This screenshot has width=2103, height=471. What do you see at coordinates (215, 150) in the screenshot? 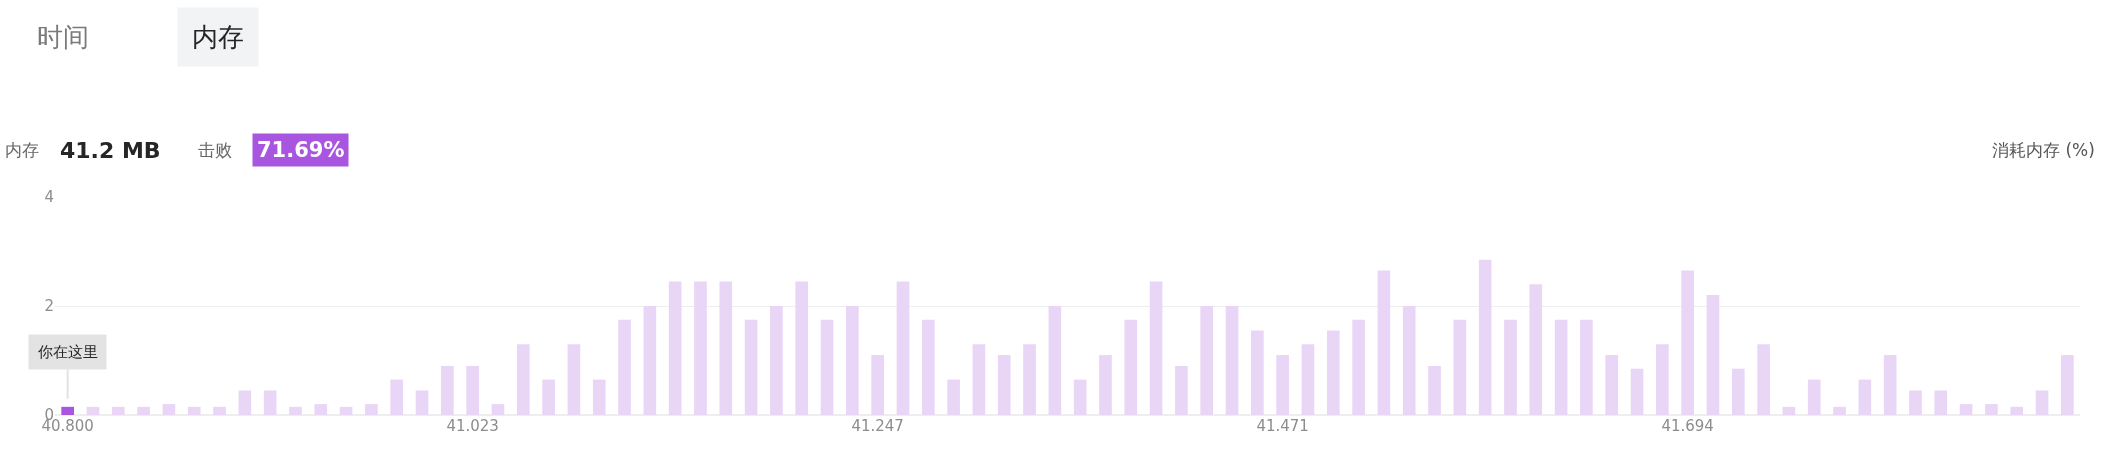
I see `text: 击败` at bounding box center [215, 150].